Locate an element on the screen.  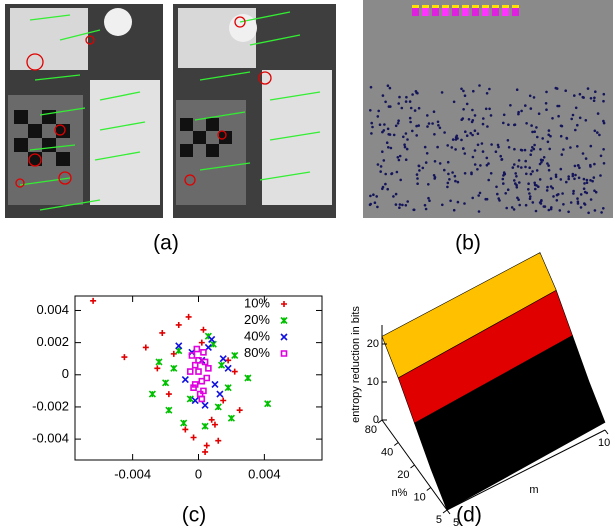
x-tick is located at coordinates (380, 421).